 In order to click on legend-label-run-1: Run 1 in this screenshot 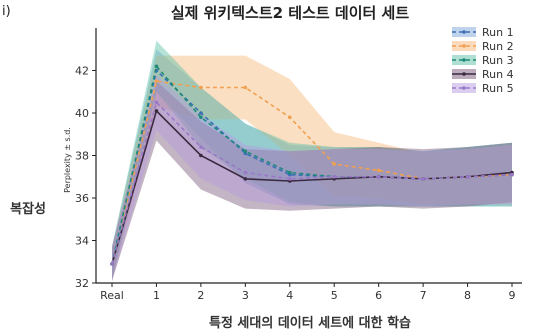, I will do `click(498, 32)`.